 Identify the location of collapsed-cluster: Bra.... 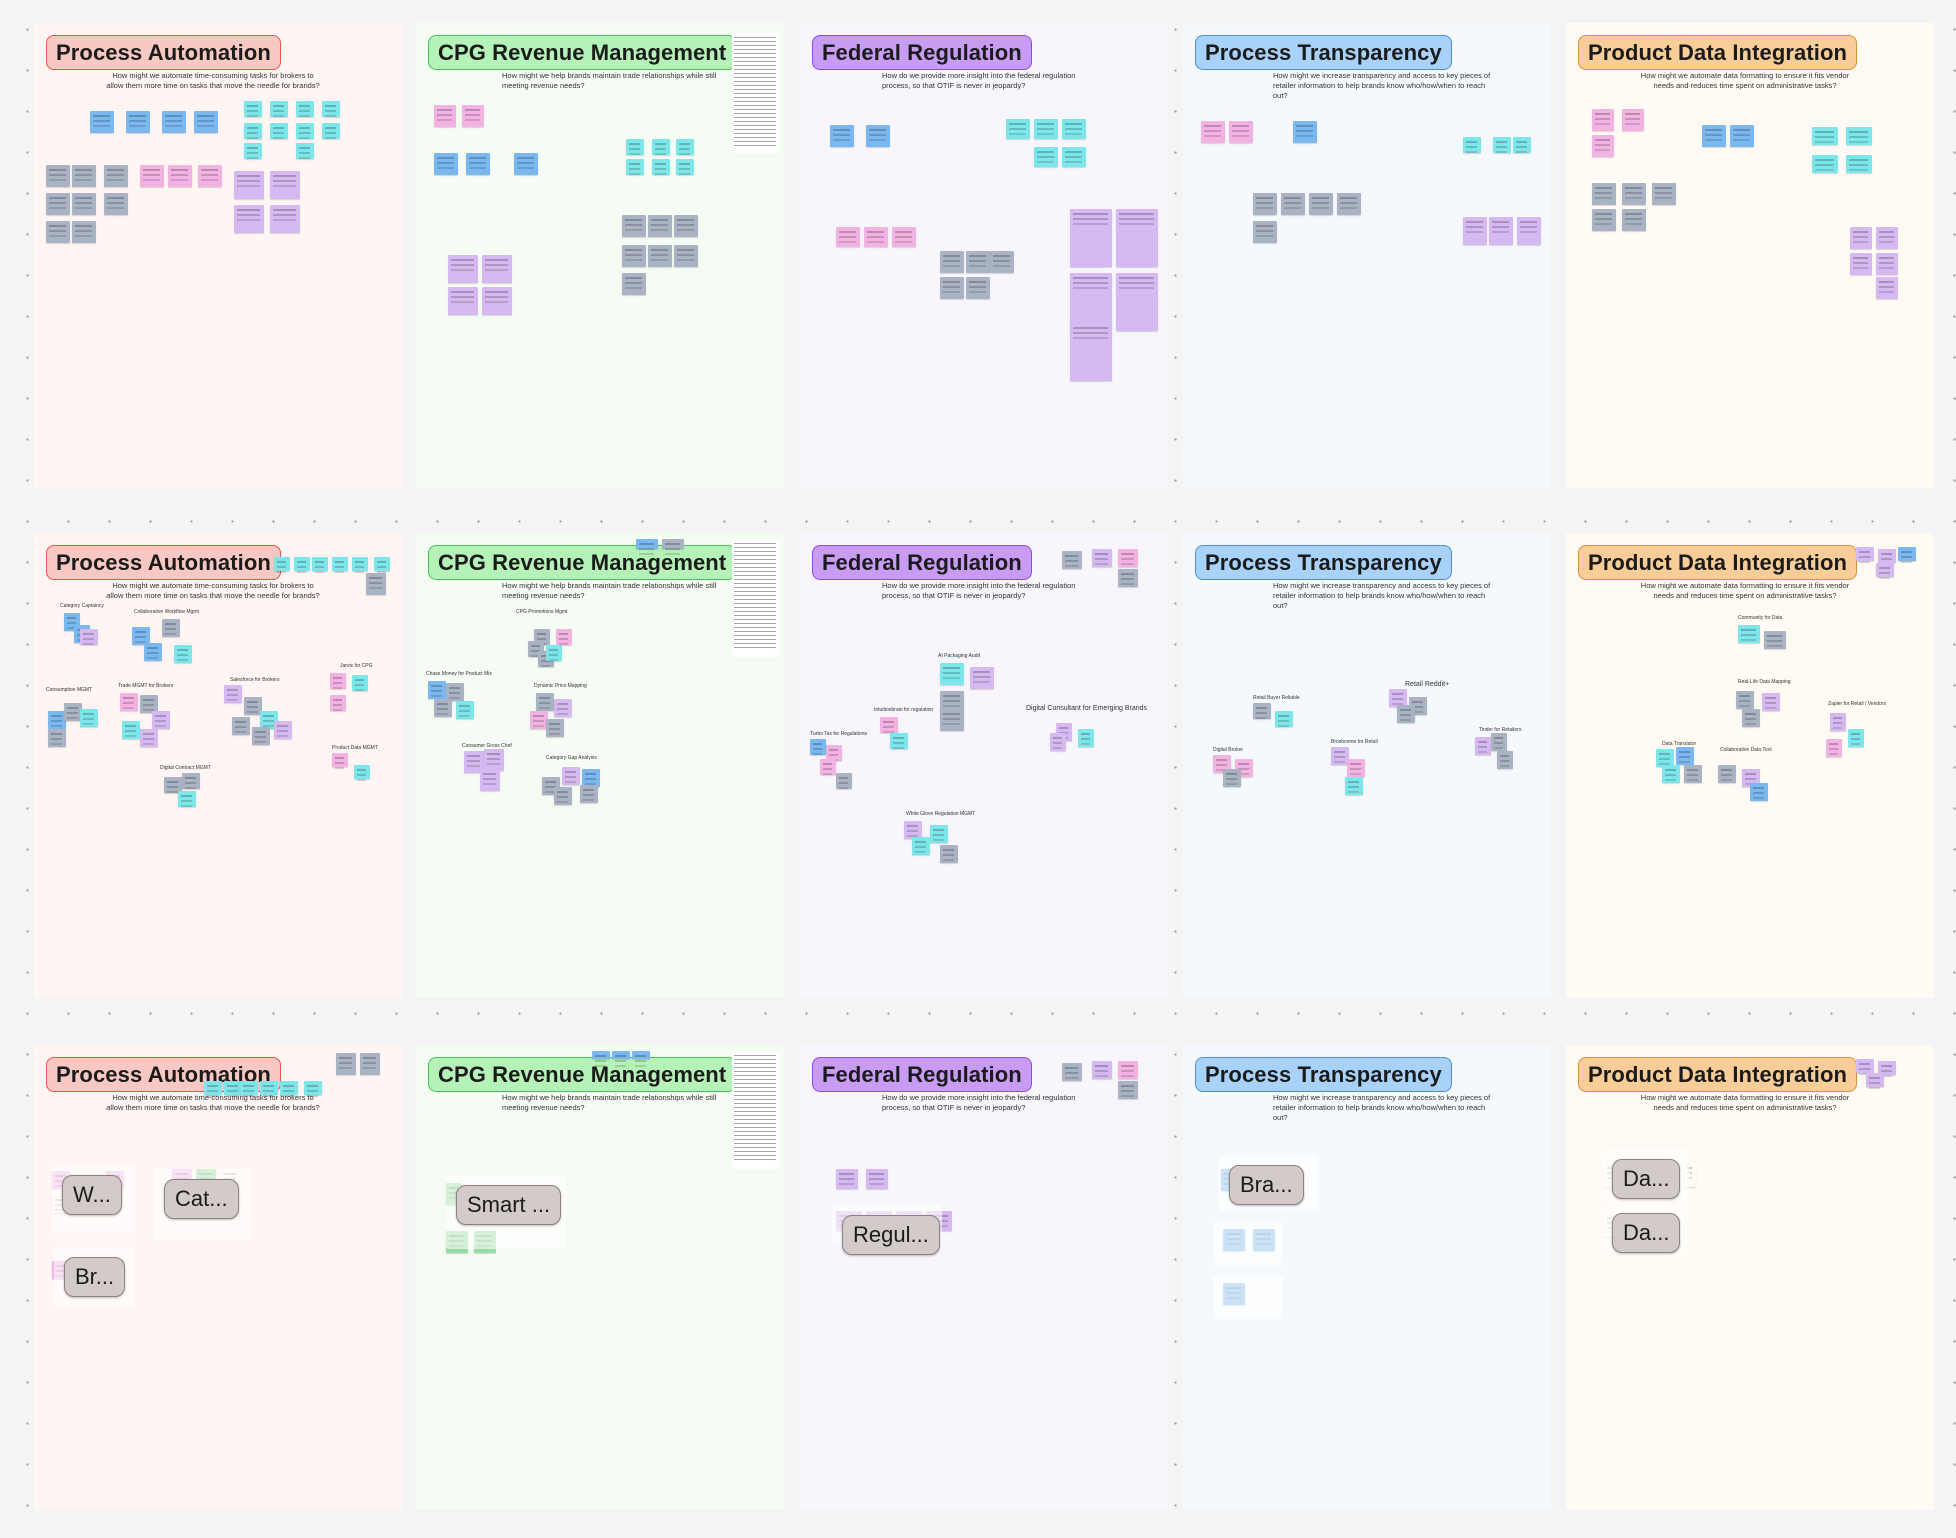
(1266, 1185).